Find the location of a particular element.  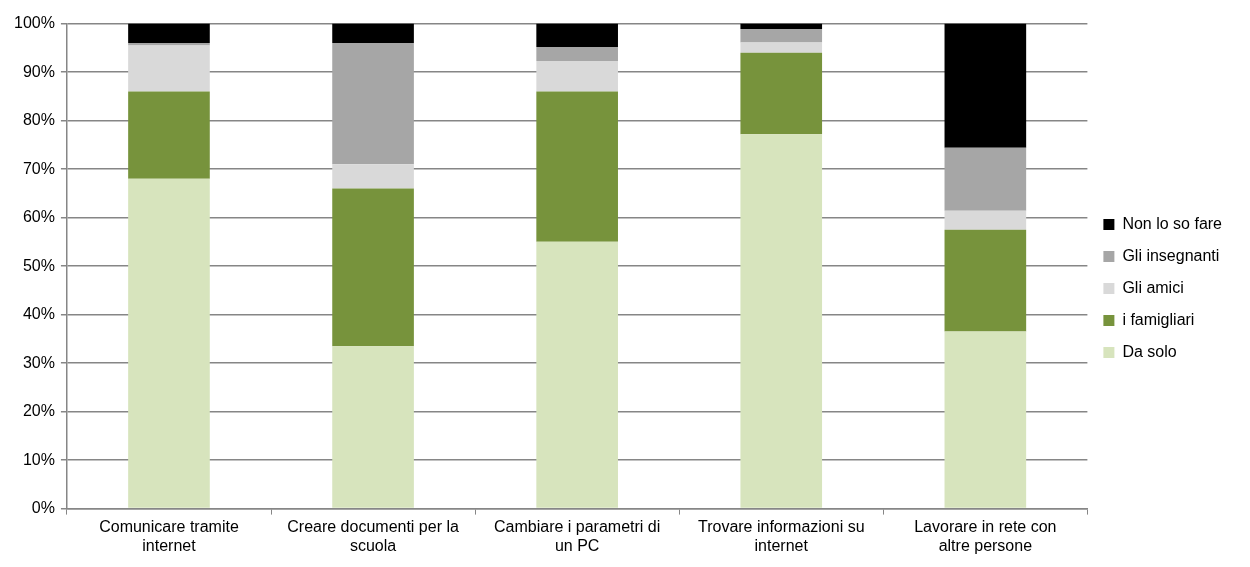

y-tick-label: 20% is located at coordinates (38, 411).